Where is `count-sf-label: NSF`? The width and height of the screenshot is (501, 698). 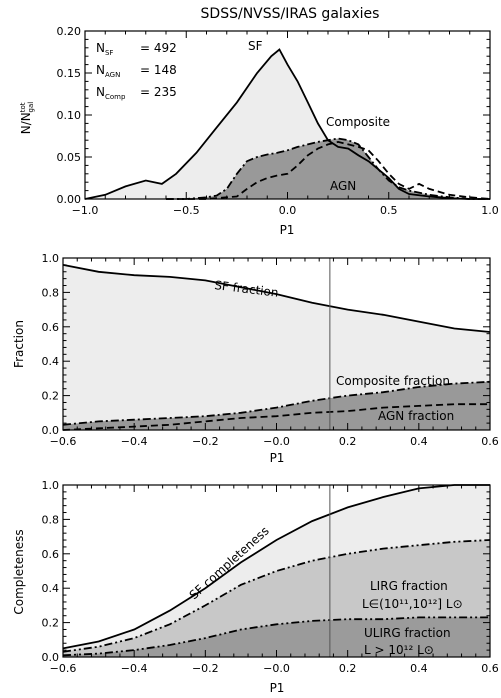
count-sf-label: NSF is located at coordinates (104, 49).